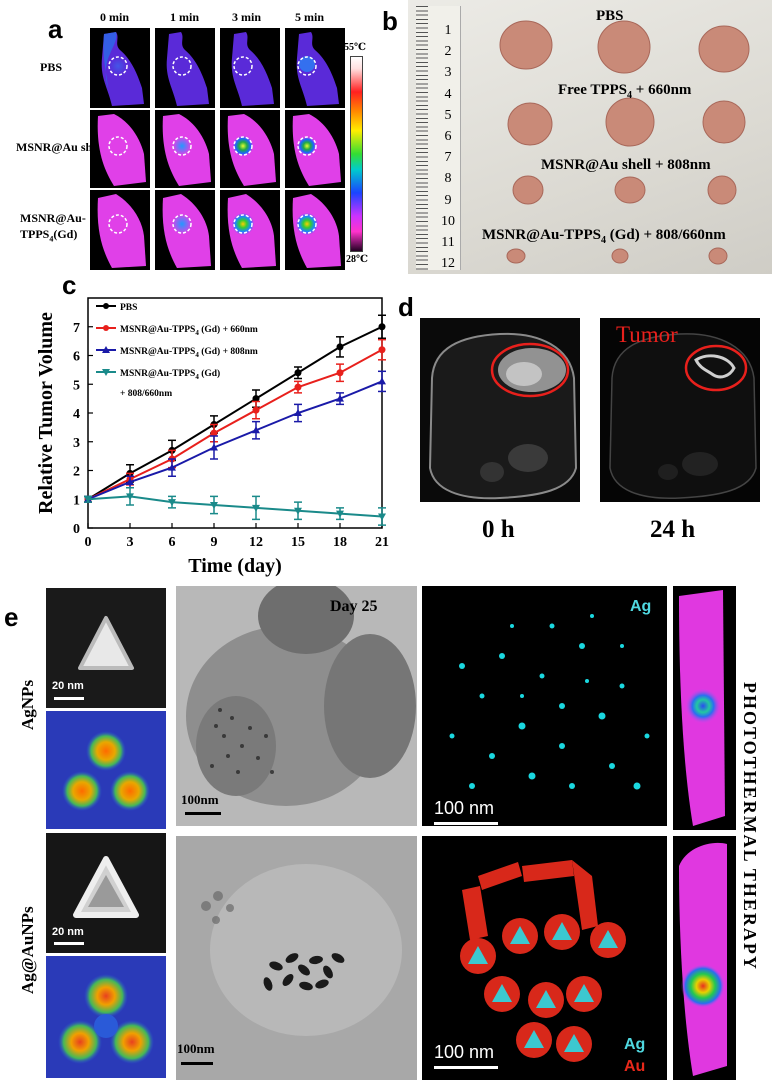 Image resolution: width=773 pixels, height=1085 pixels. What do you see at coordinates (69, 943) in the screenshot?
I see `scalebar-20nm-bottom` at bounding box center [69, 943].